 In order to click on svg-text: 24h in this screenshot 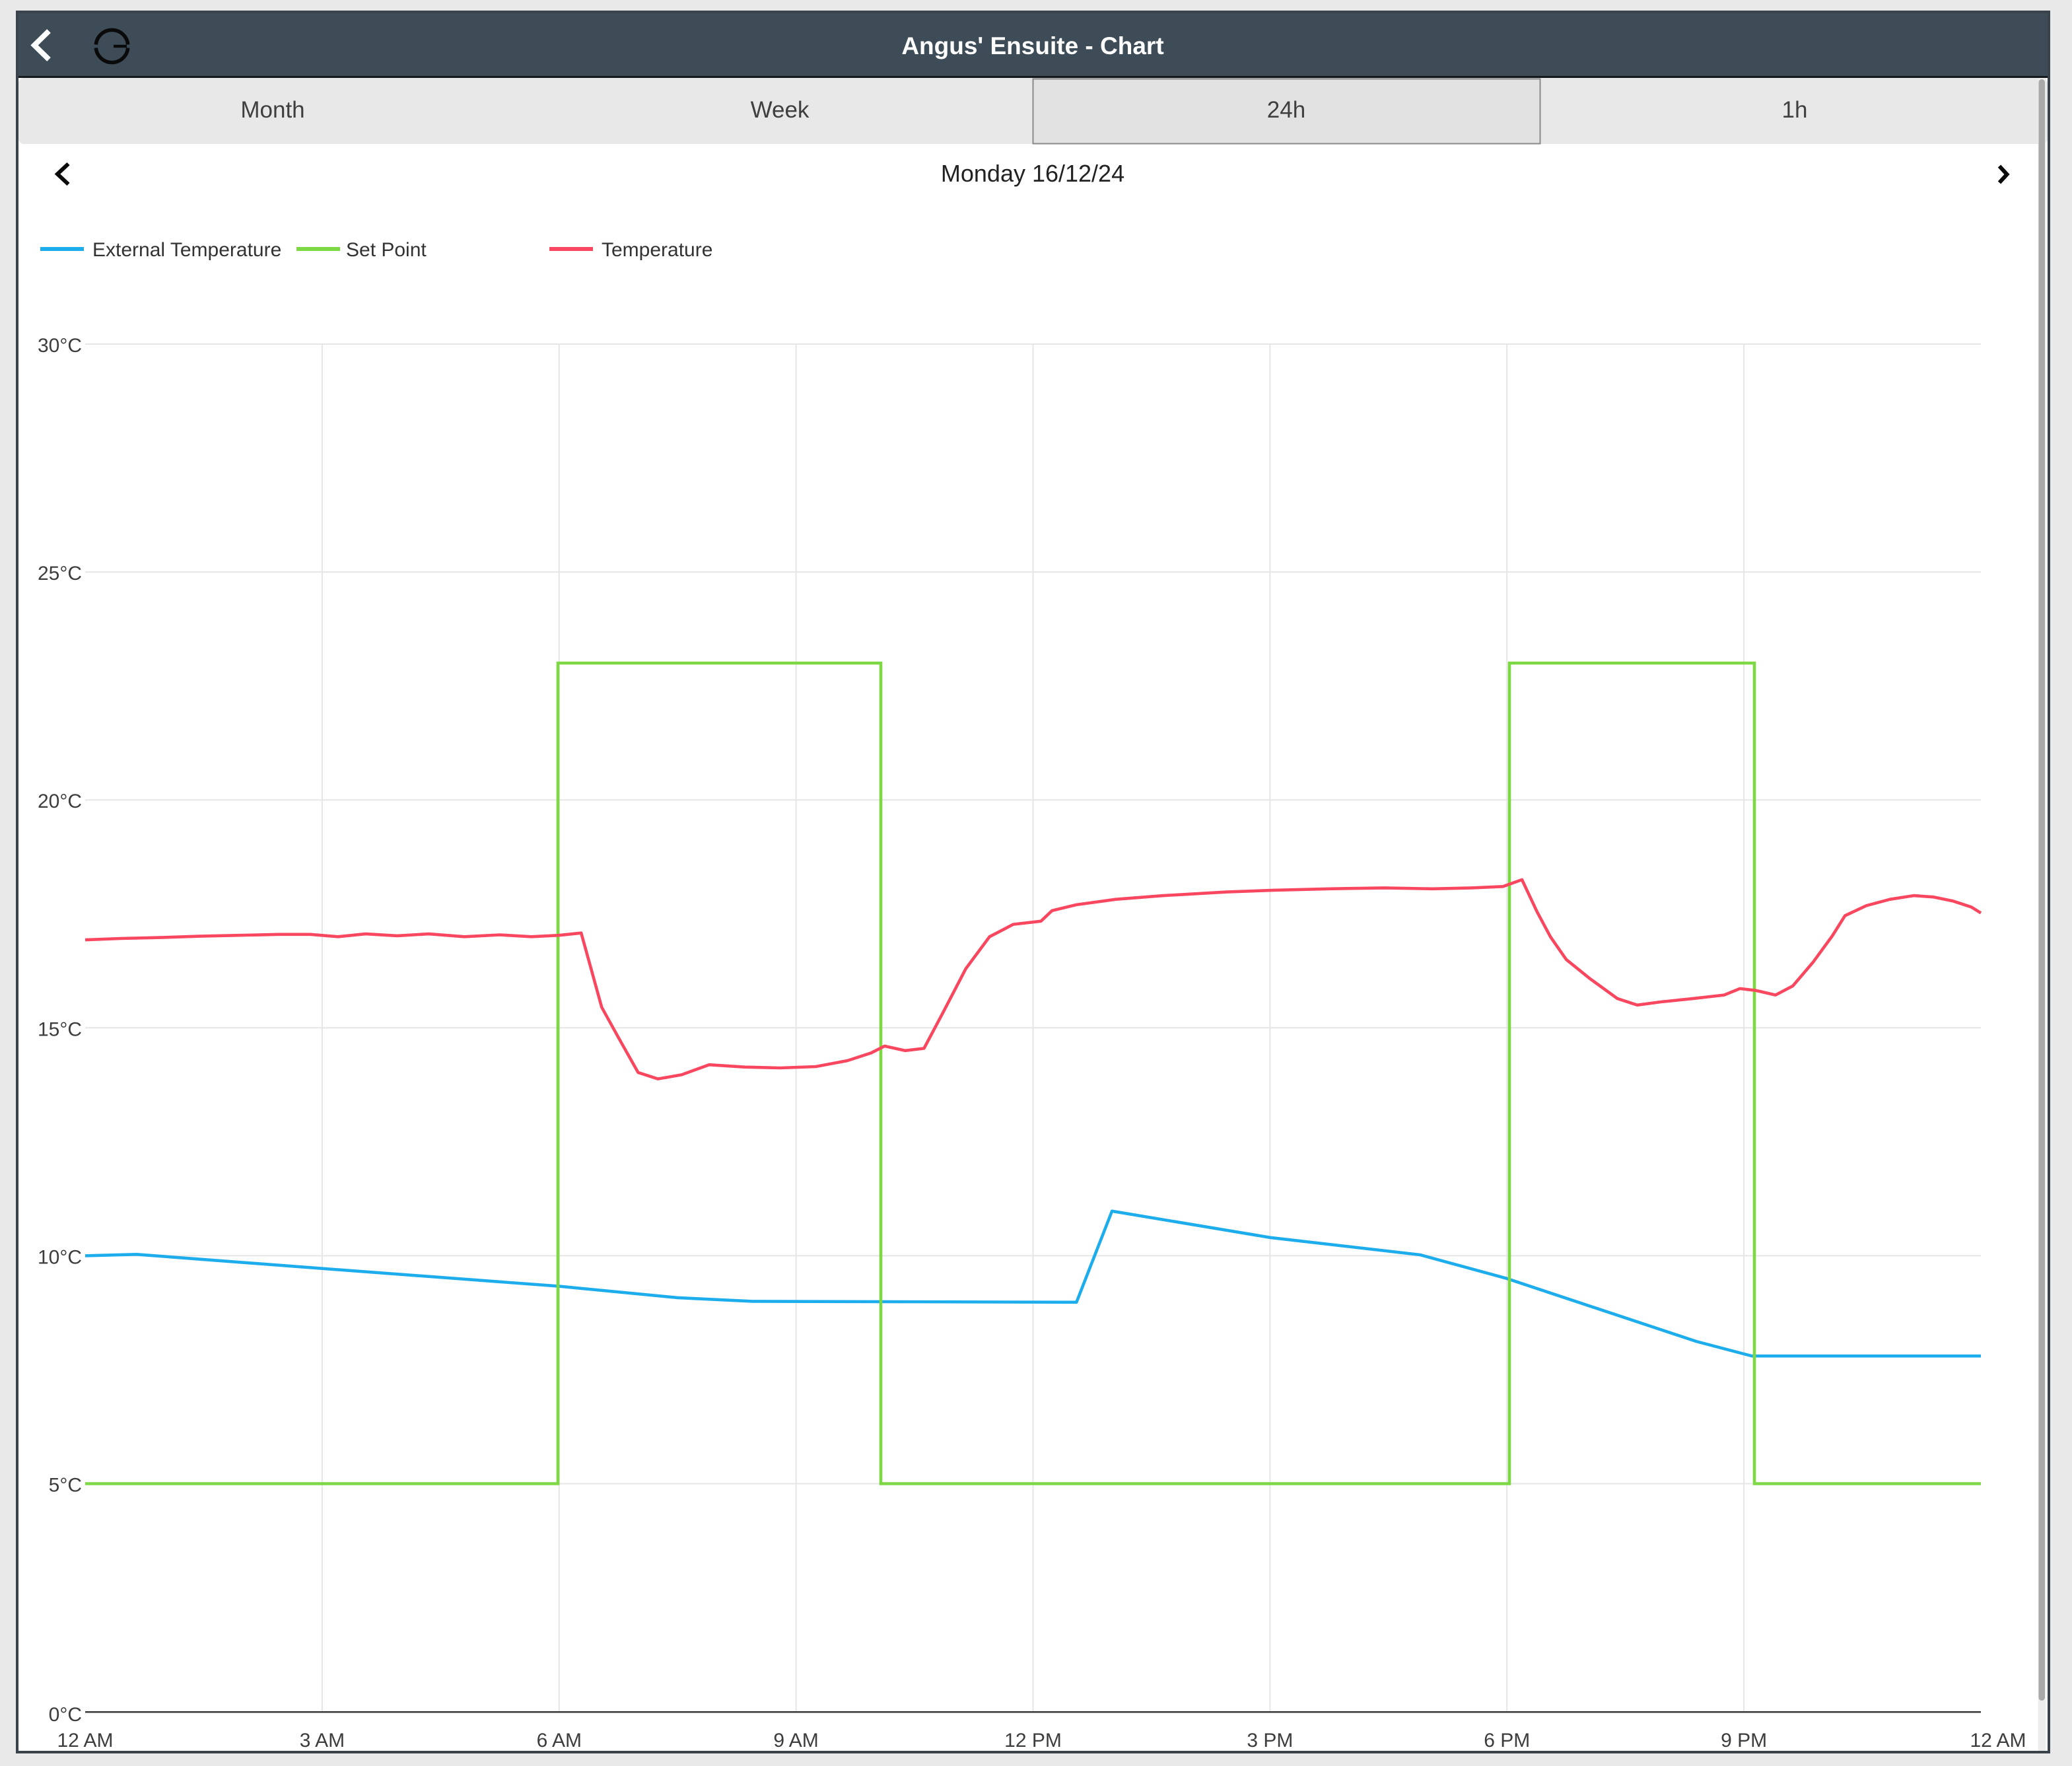, I will do `click(1286, 110)`.